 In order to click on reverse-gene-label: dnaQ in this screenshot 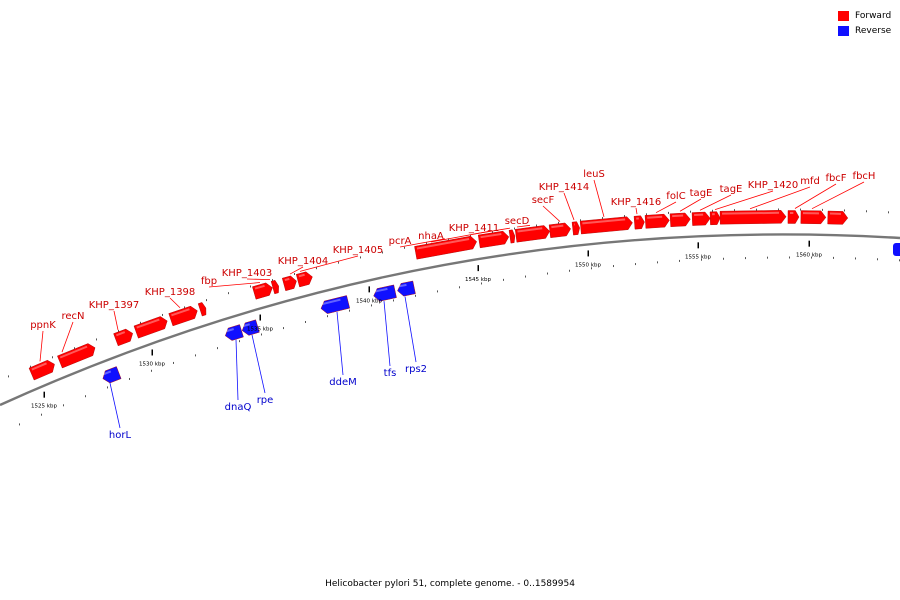, I will do `click(238, 407)`.